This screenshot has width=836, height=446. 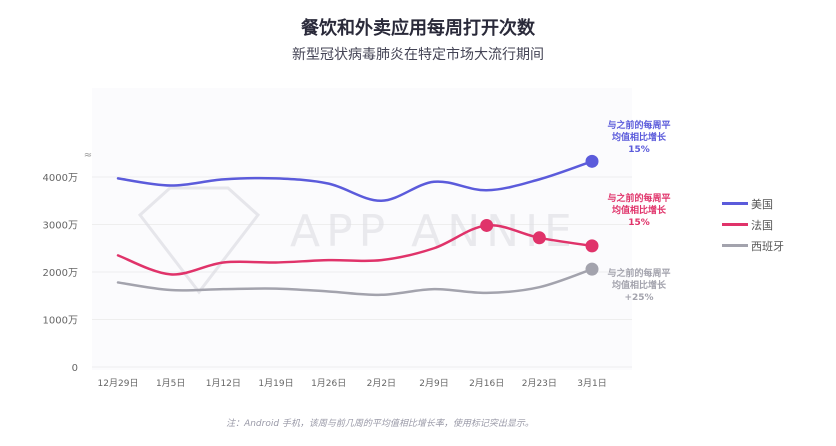 What do you see at coordinates (60, 178) in the screenshot?
I see `y-tick-label: 4000万` at bounding box center [60, 178].